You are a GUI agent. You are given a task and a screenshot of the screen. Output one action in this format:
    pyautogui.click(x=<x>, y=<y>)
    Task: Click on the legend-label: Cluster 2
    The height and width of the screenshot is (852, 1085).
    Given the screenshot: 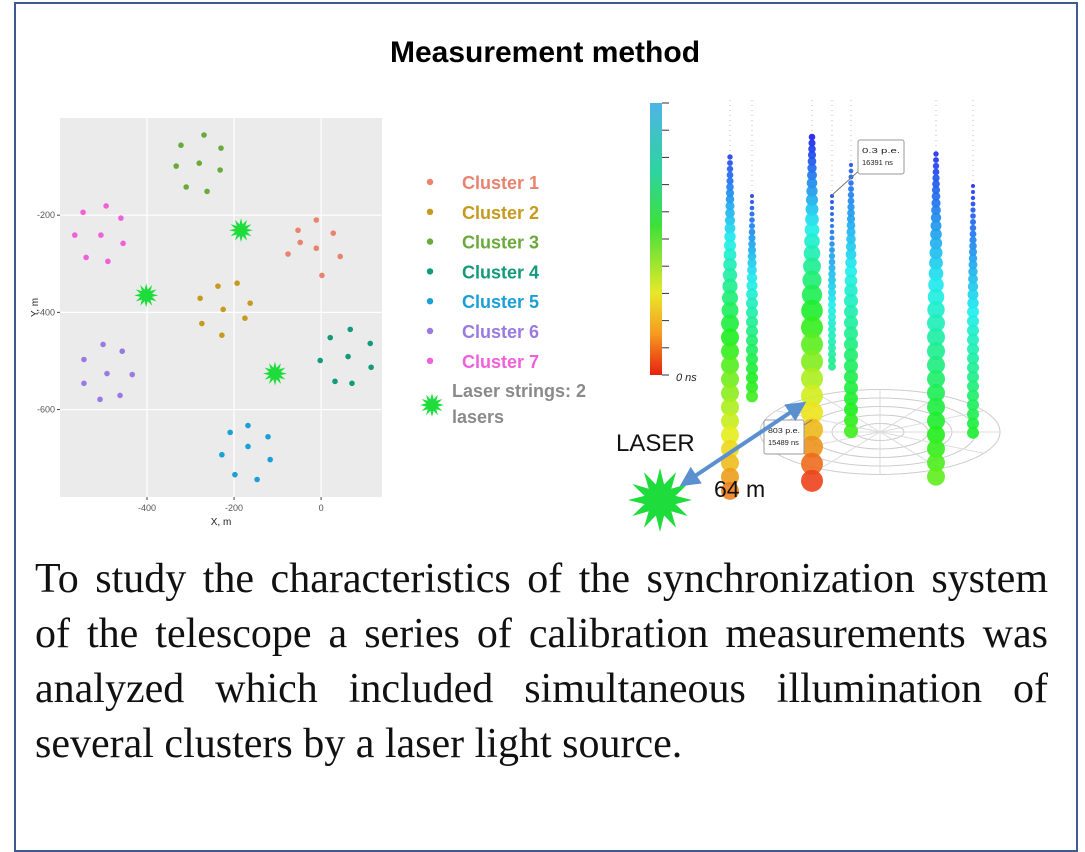 What is the action you would take?
    pyautogui.click(x=500, y=213)
    